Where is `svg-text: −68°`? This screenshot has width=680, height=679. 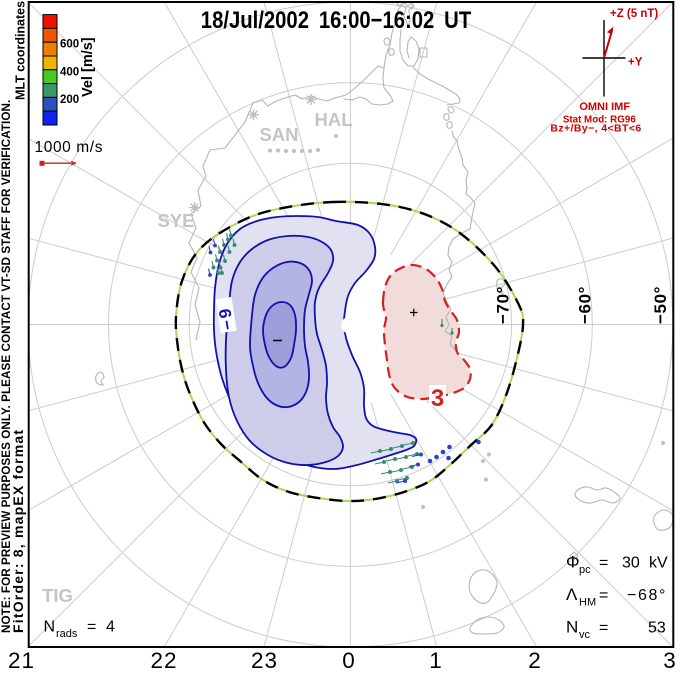
svg-text: −68° is located at coordinates (647, 595).